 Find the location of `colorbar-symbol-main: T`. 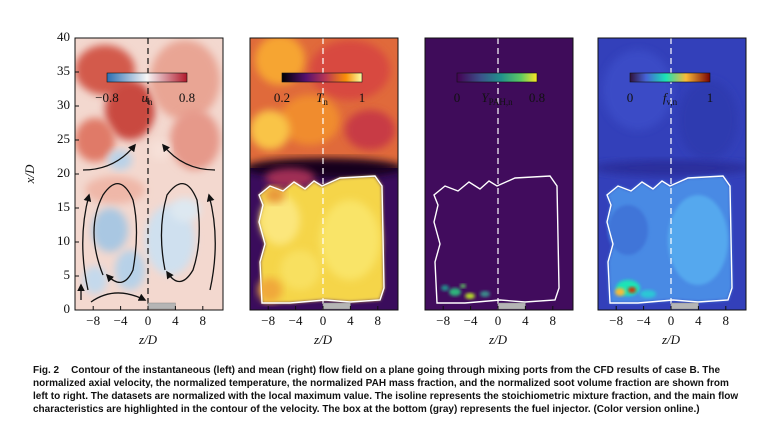

colorbar-symbol-main: T is located at coordinates (320, 97).